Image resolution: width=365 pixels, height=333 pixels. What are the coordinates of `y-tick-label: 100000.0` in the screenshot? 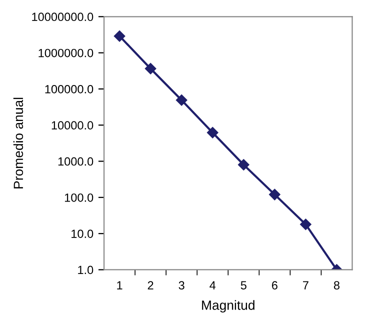 It's located at (69, 89).